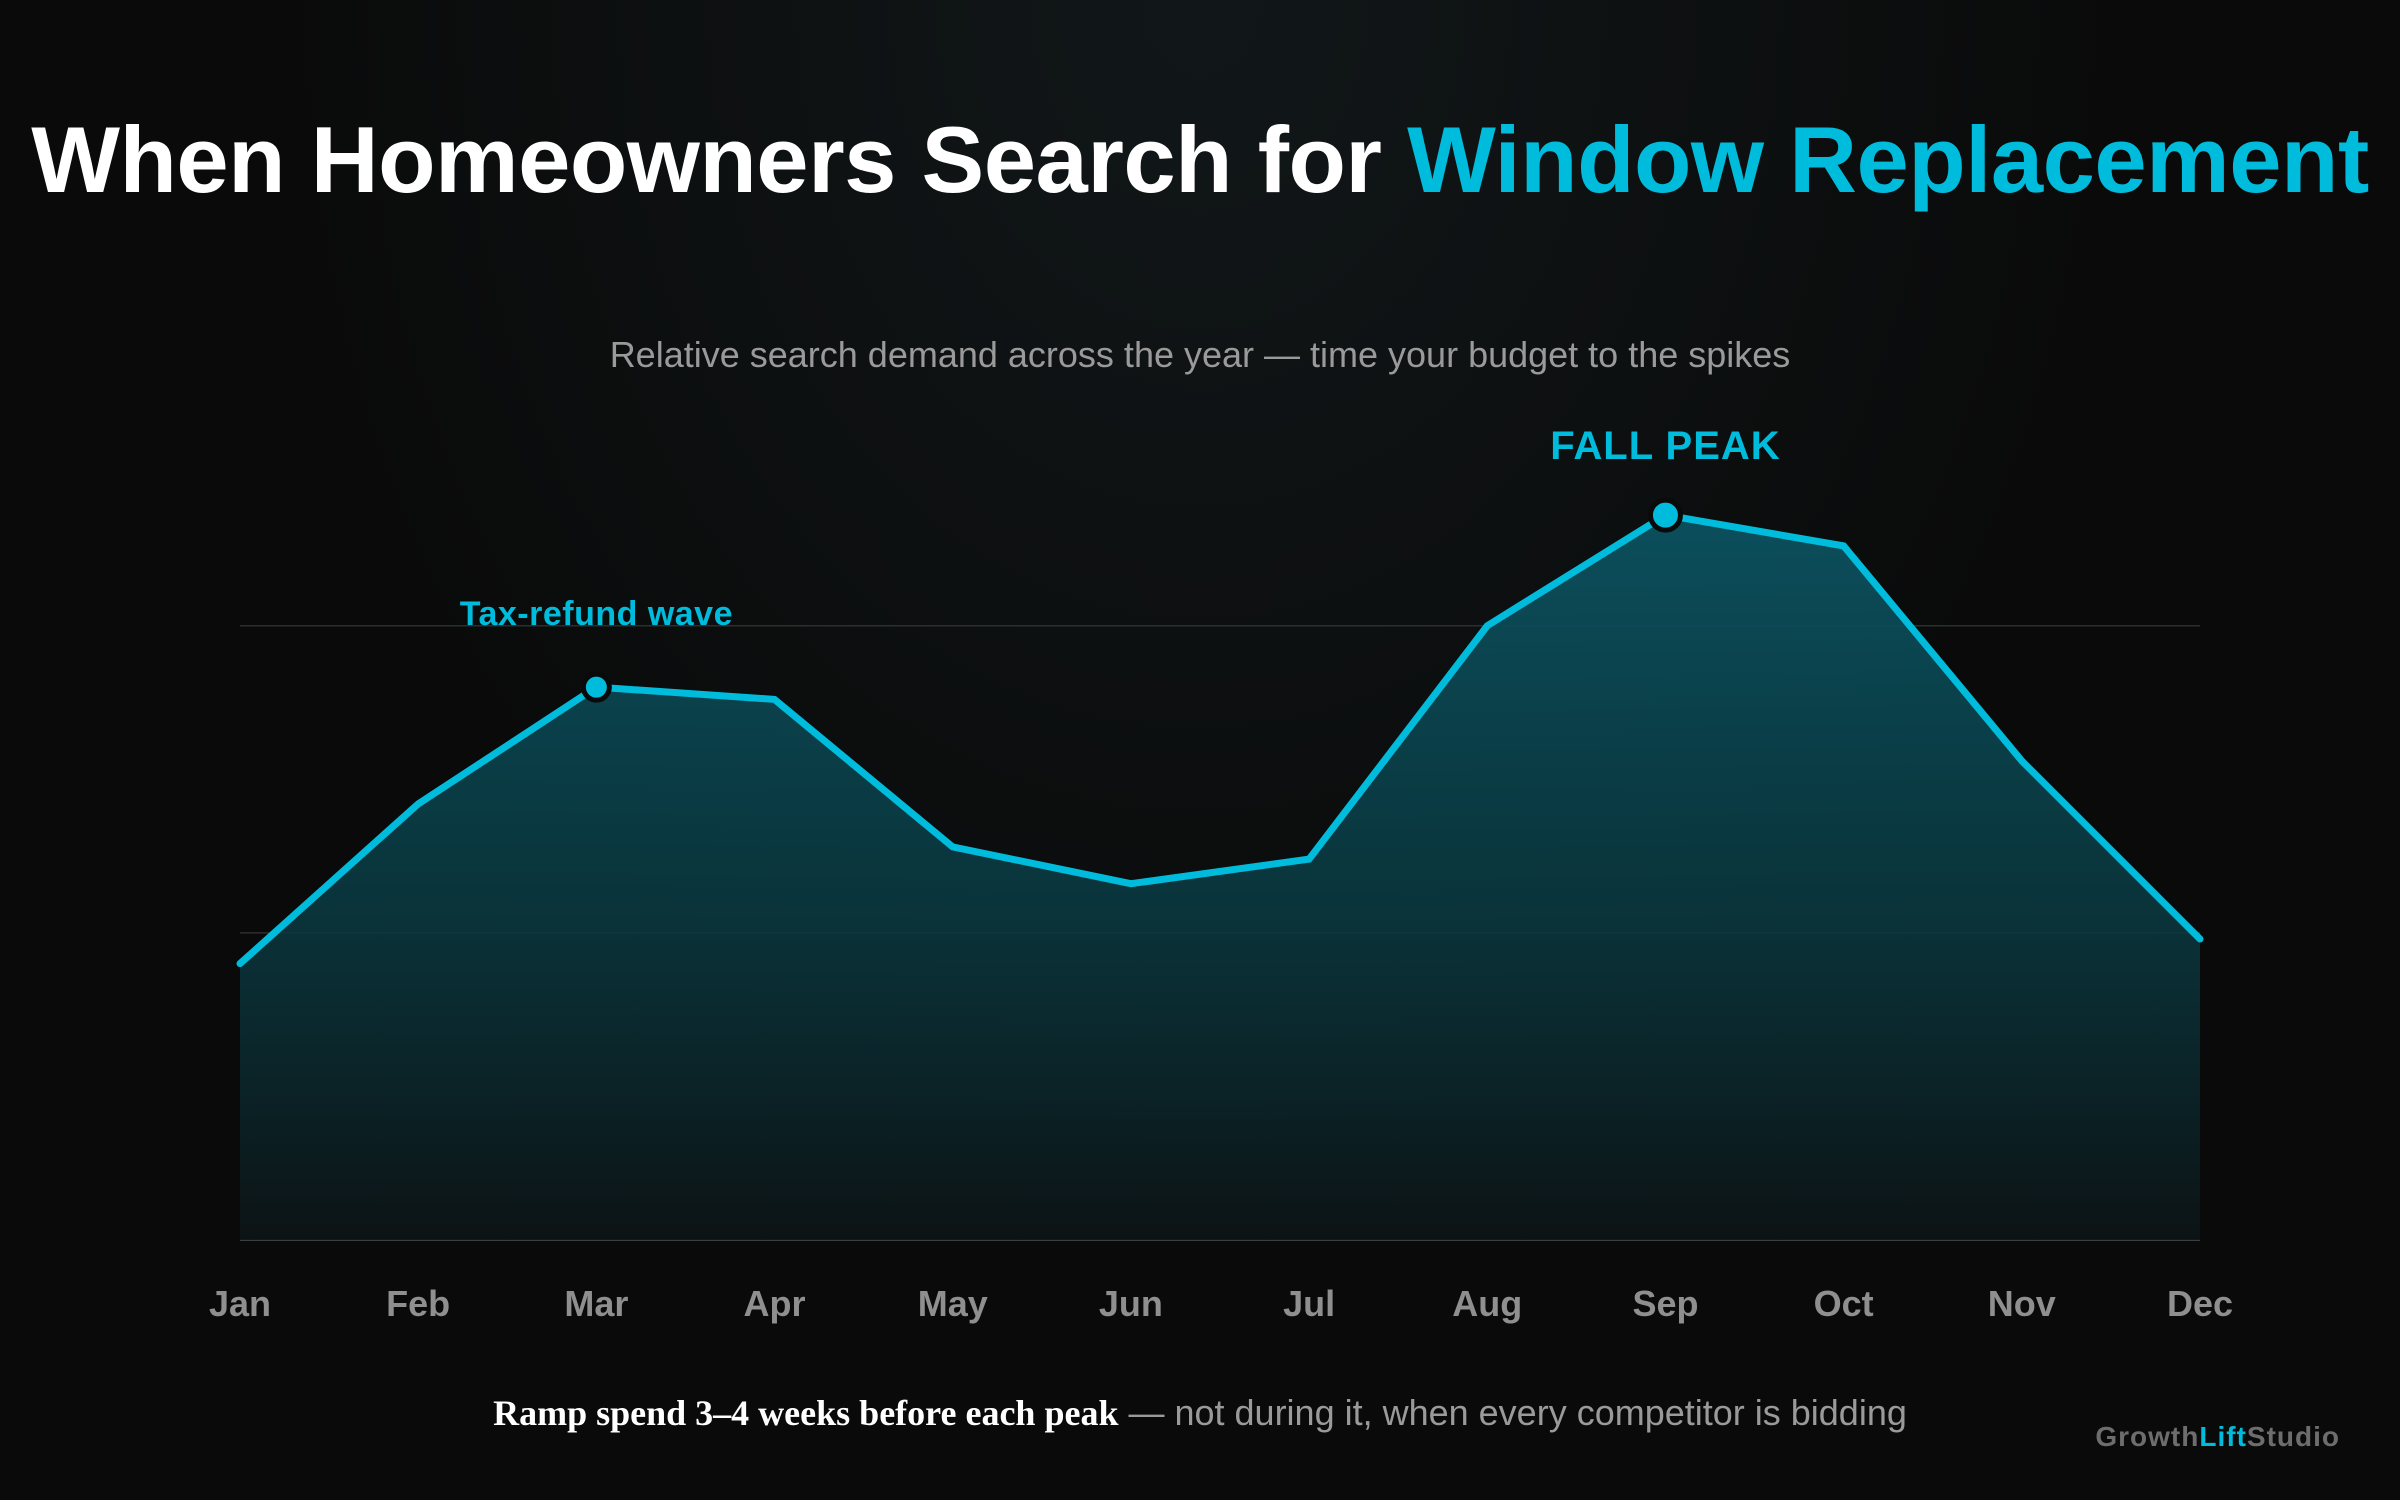 This screenshot has height=1500, width=2400. Describe the element at coordinates (2200, 1303) in the screenshot. I see `x-tick-label-dec: Dec` at that location.